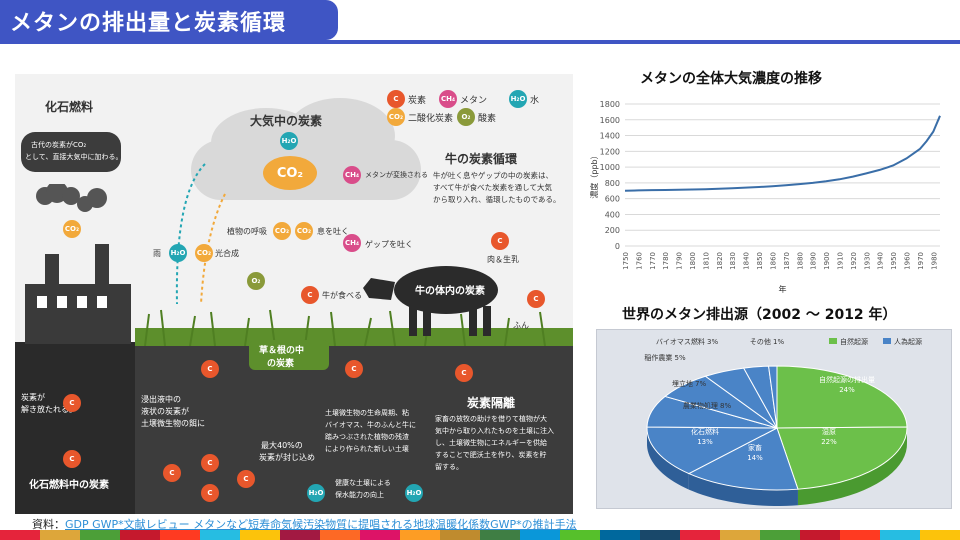 The image size is (960, 540). Describe the element at coordinates (612, 230) in the screenshot. I see `y-tick-label: 200` at that location.